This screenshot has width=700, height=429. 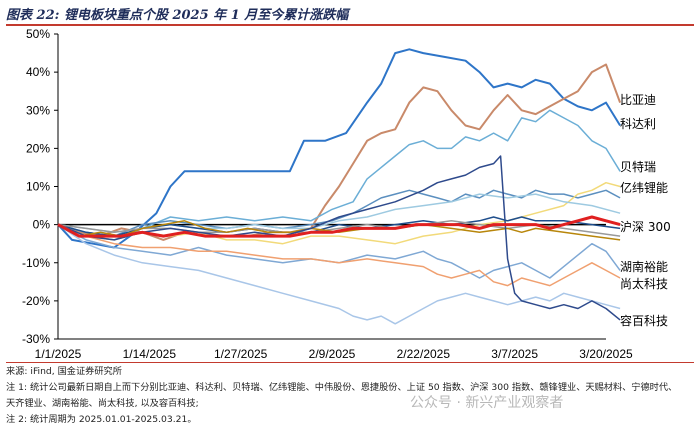 What do you see at coordinates (102, 403) in the screenshot?
I see `note-1b: 天齐锂业、湖南裕能、尚太科技, 以及容百科技;` at bounding box center [102, 403].